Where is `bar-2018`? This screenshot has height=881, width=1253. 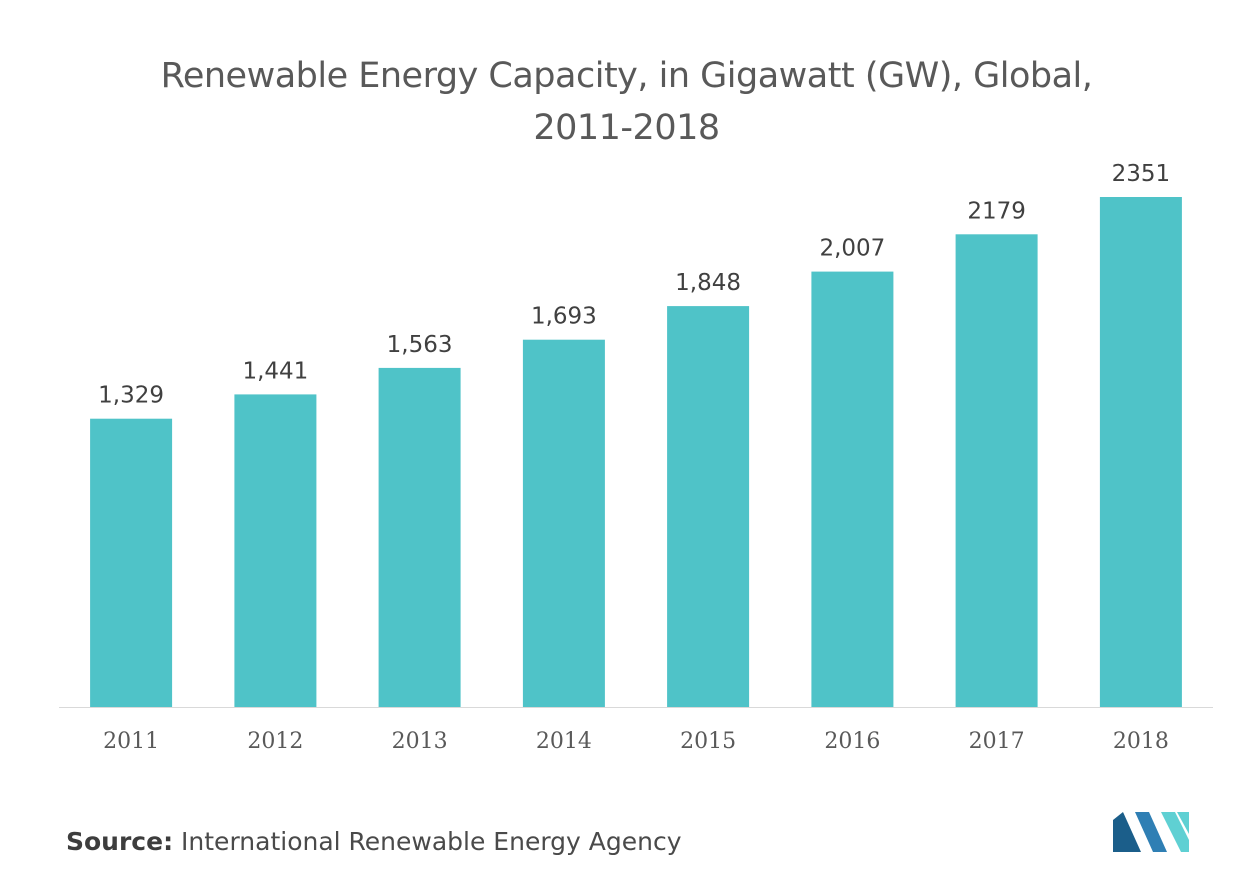
bar-2018 is located at coordinates (1140, 452).